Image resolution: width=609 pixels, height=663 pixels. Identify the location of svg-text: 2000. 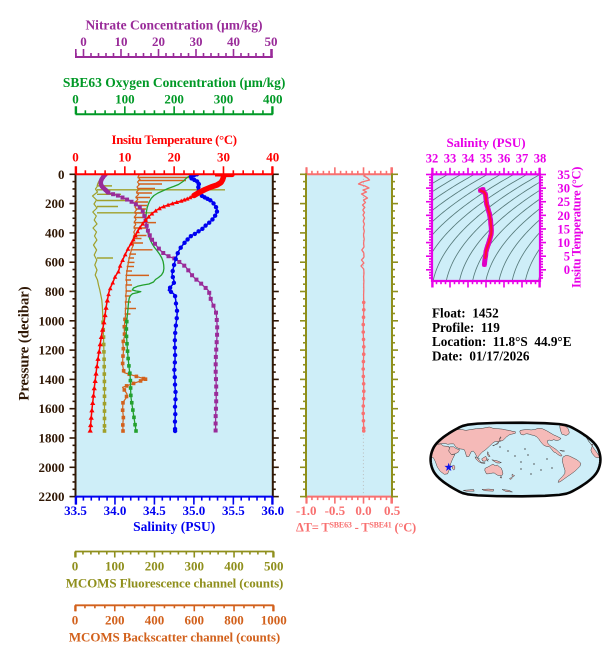
(52, 467).